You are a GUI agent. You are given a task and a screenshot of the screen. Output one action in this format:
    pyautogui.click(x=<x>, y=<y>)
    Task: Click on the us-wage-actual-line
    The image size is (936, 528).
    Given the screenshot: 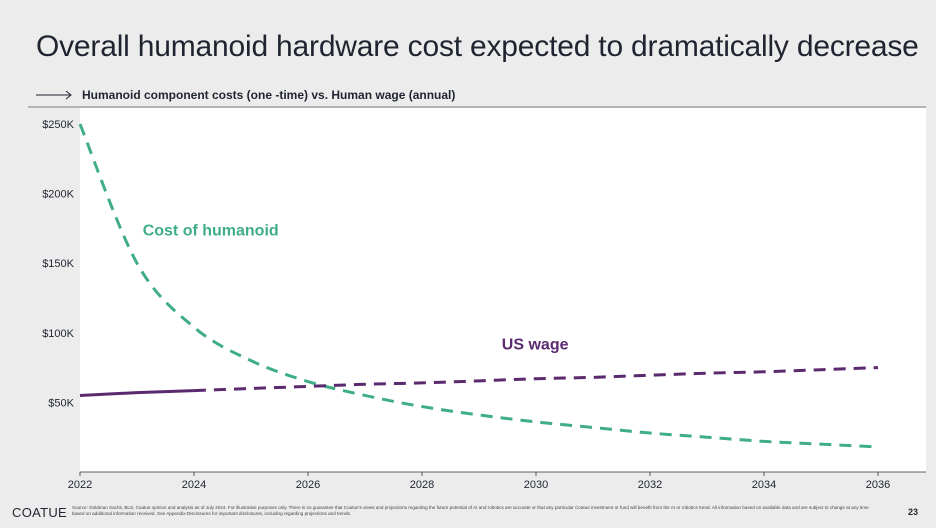 What is the action you would take?
    pyautogui.click(x=137, y=393)
    